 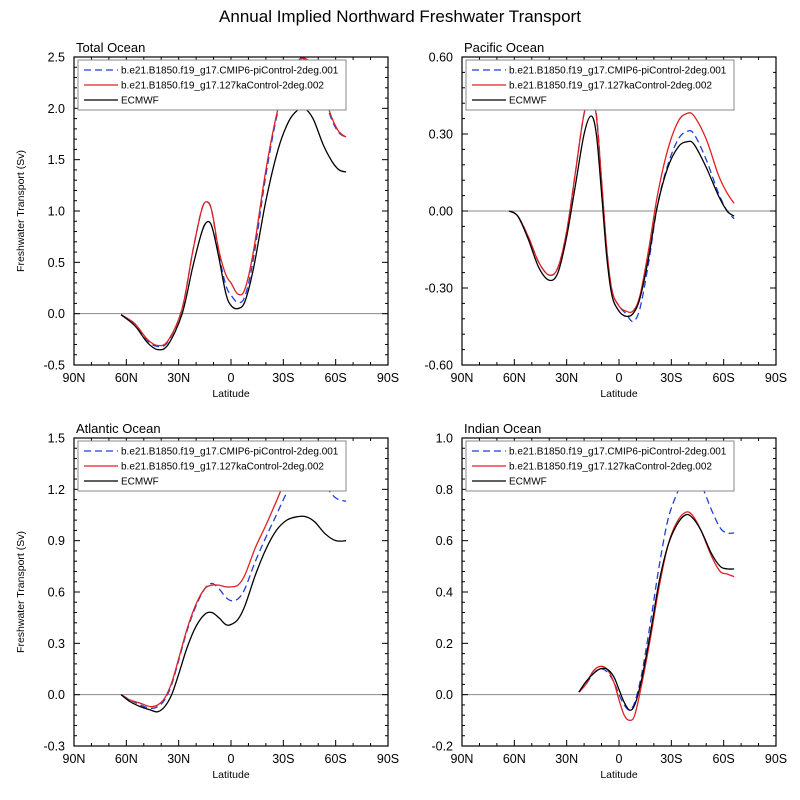 What do you see at coordinates (56, 263) in the screenshot?
I see `y-tick-label: 0.5` at bounding box center [56, 263].